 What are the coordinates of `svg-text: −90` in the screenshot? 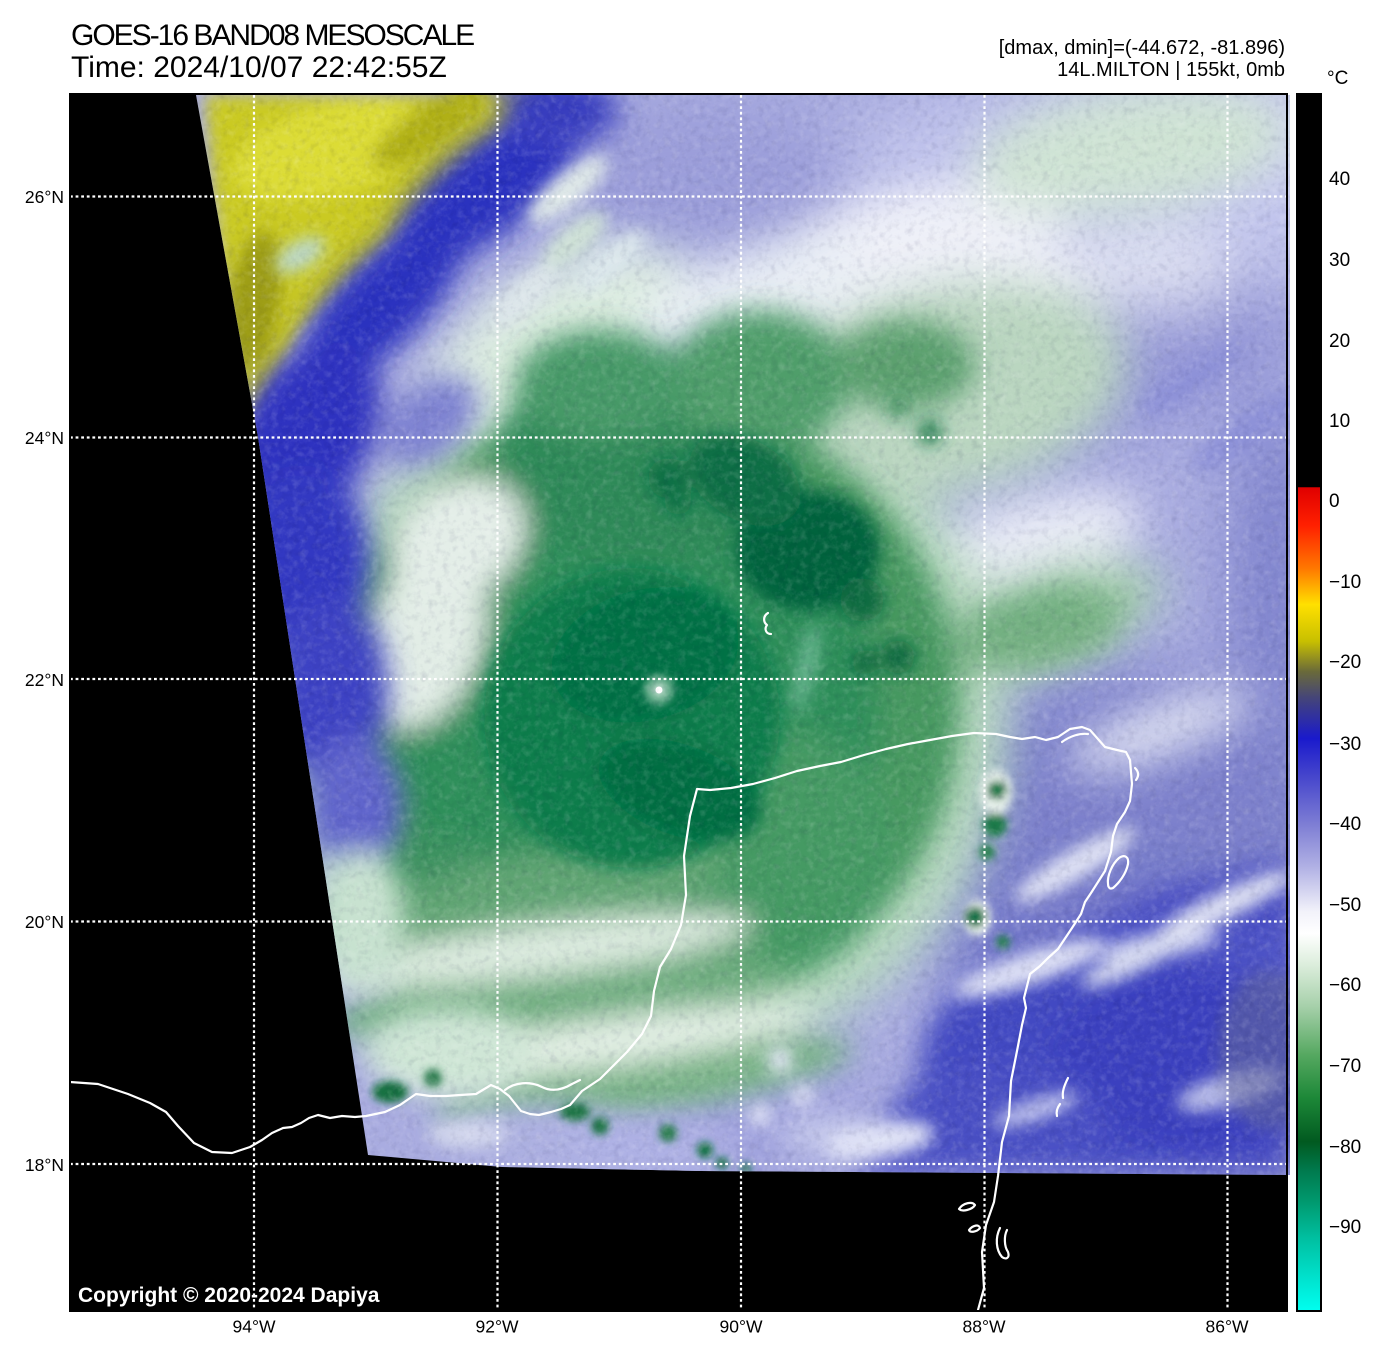 It's located at (1345, 1227).